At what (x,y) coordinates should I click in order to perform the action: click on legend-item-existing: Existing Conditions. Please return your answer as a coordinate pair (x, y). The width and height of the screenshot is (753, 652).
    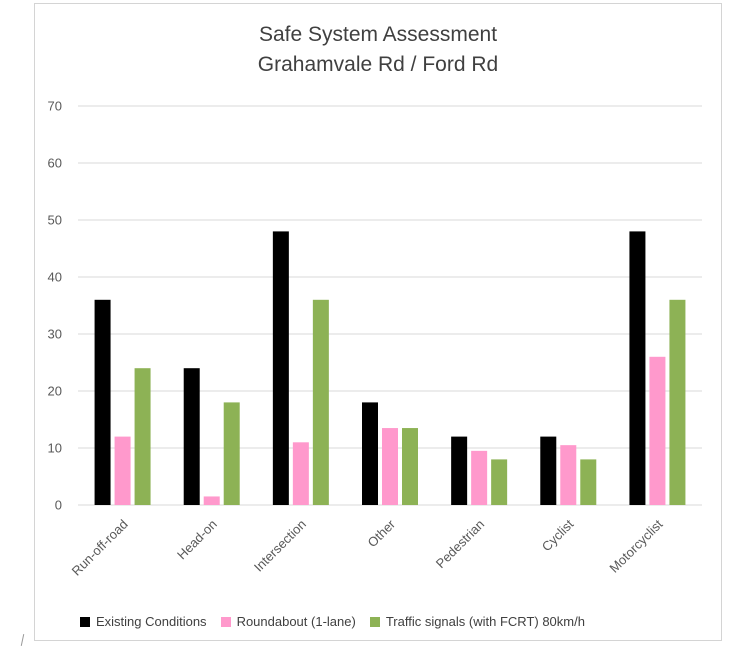
    Looking at the image, I should click on (143, 621).